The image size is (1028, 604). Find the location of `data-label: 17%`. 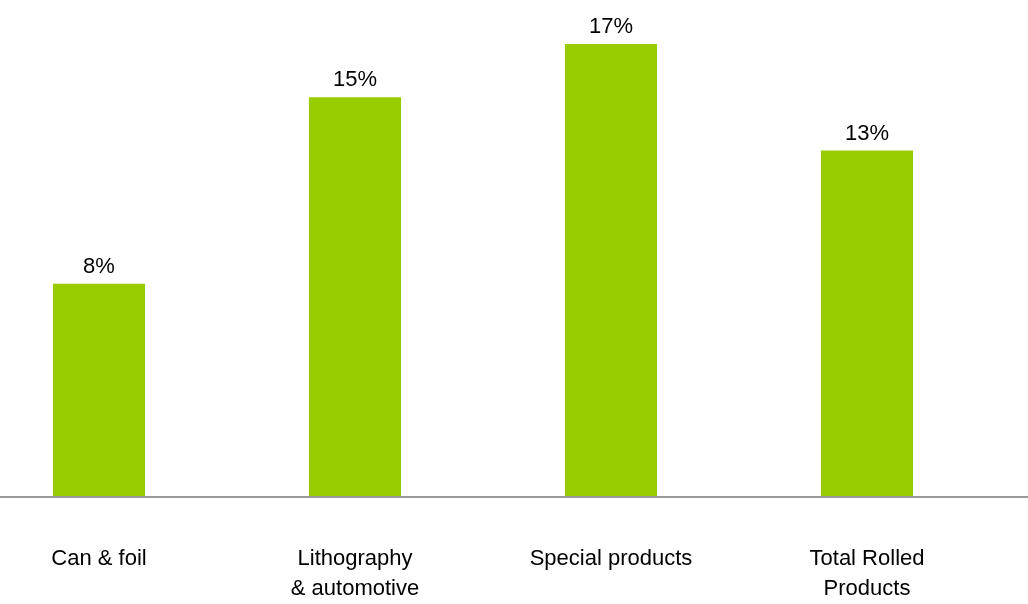

data-label: 17% is located at coordinates (611, 25).